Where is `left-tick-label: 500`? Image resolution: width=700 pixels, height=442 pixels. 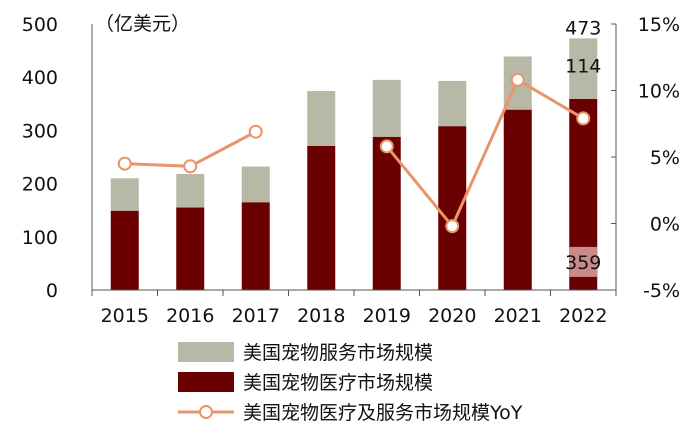
left-tick-label: 500 is located at coordinates (40, 25).